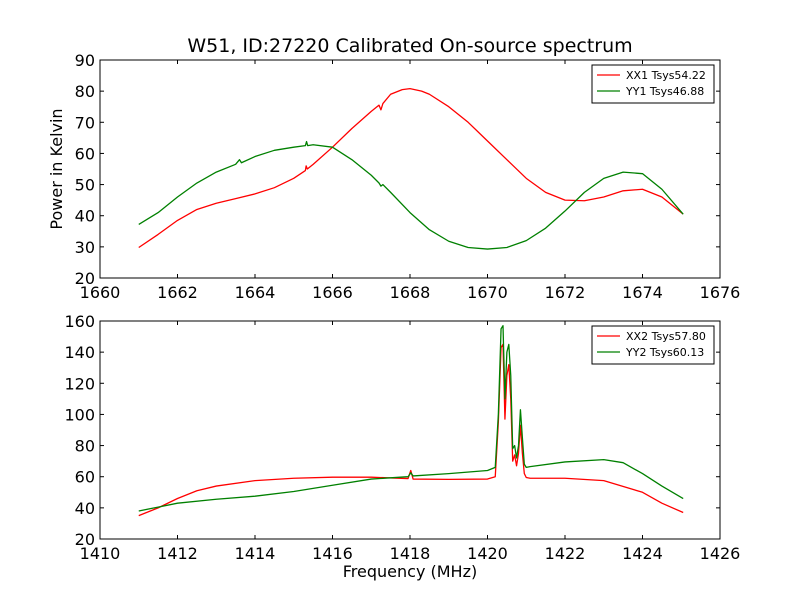  Describe the element at coordinates (332, 292) in the screenshot. I see `x-tick-label: 1666` at that location.